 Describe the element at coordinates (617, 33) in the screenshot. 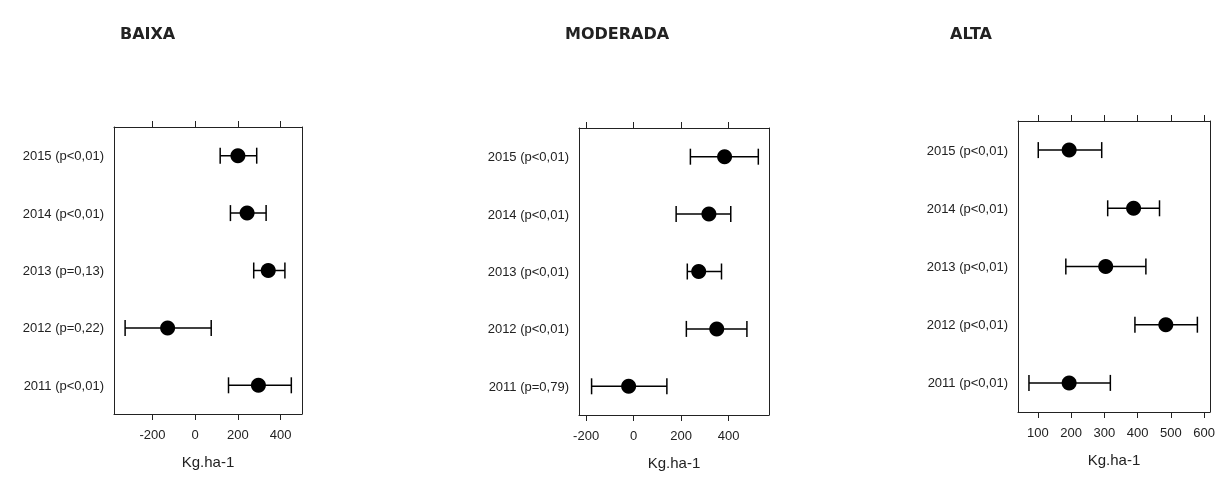

I see `chart-title: MODERADA` at that location.